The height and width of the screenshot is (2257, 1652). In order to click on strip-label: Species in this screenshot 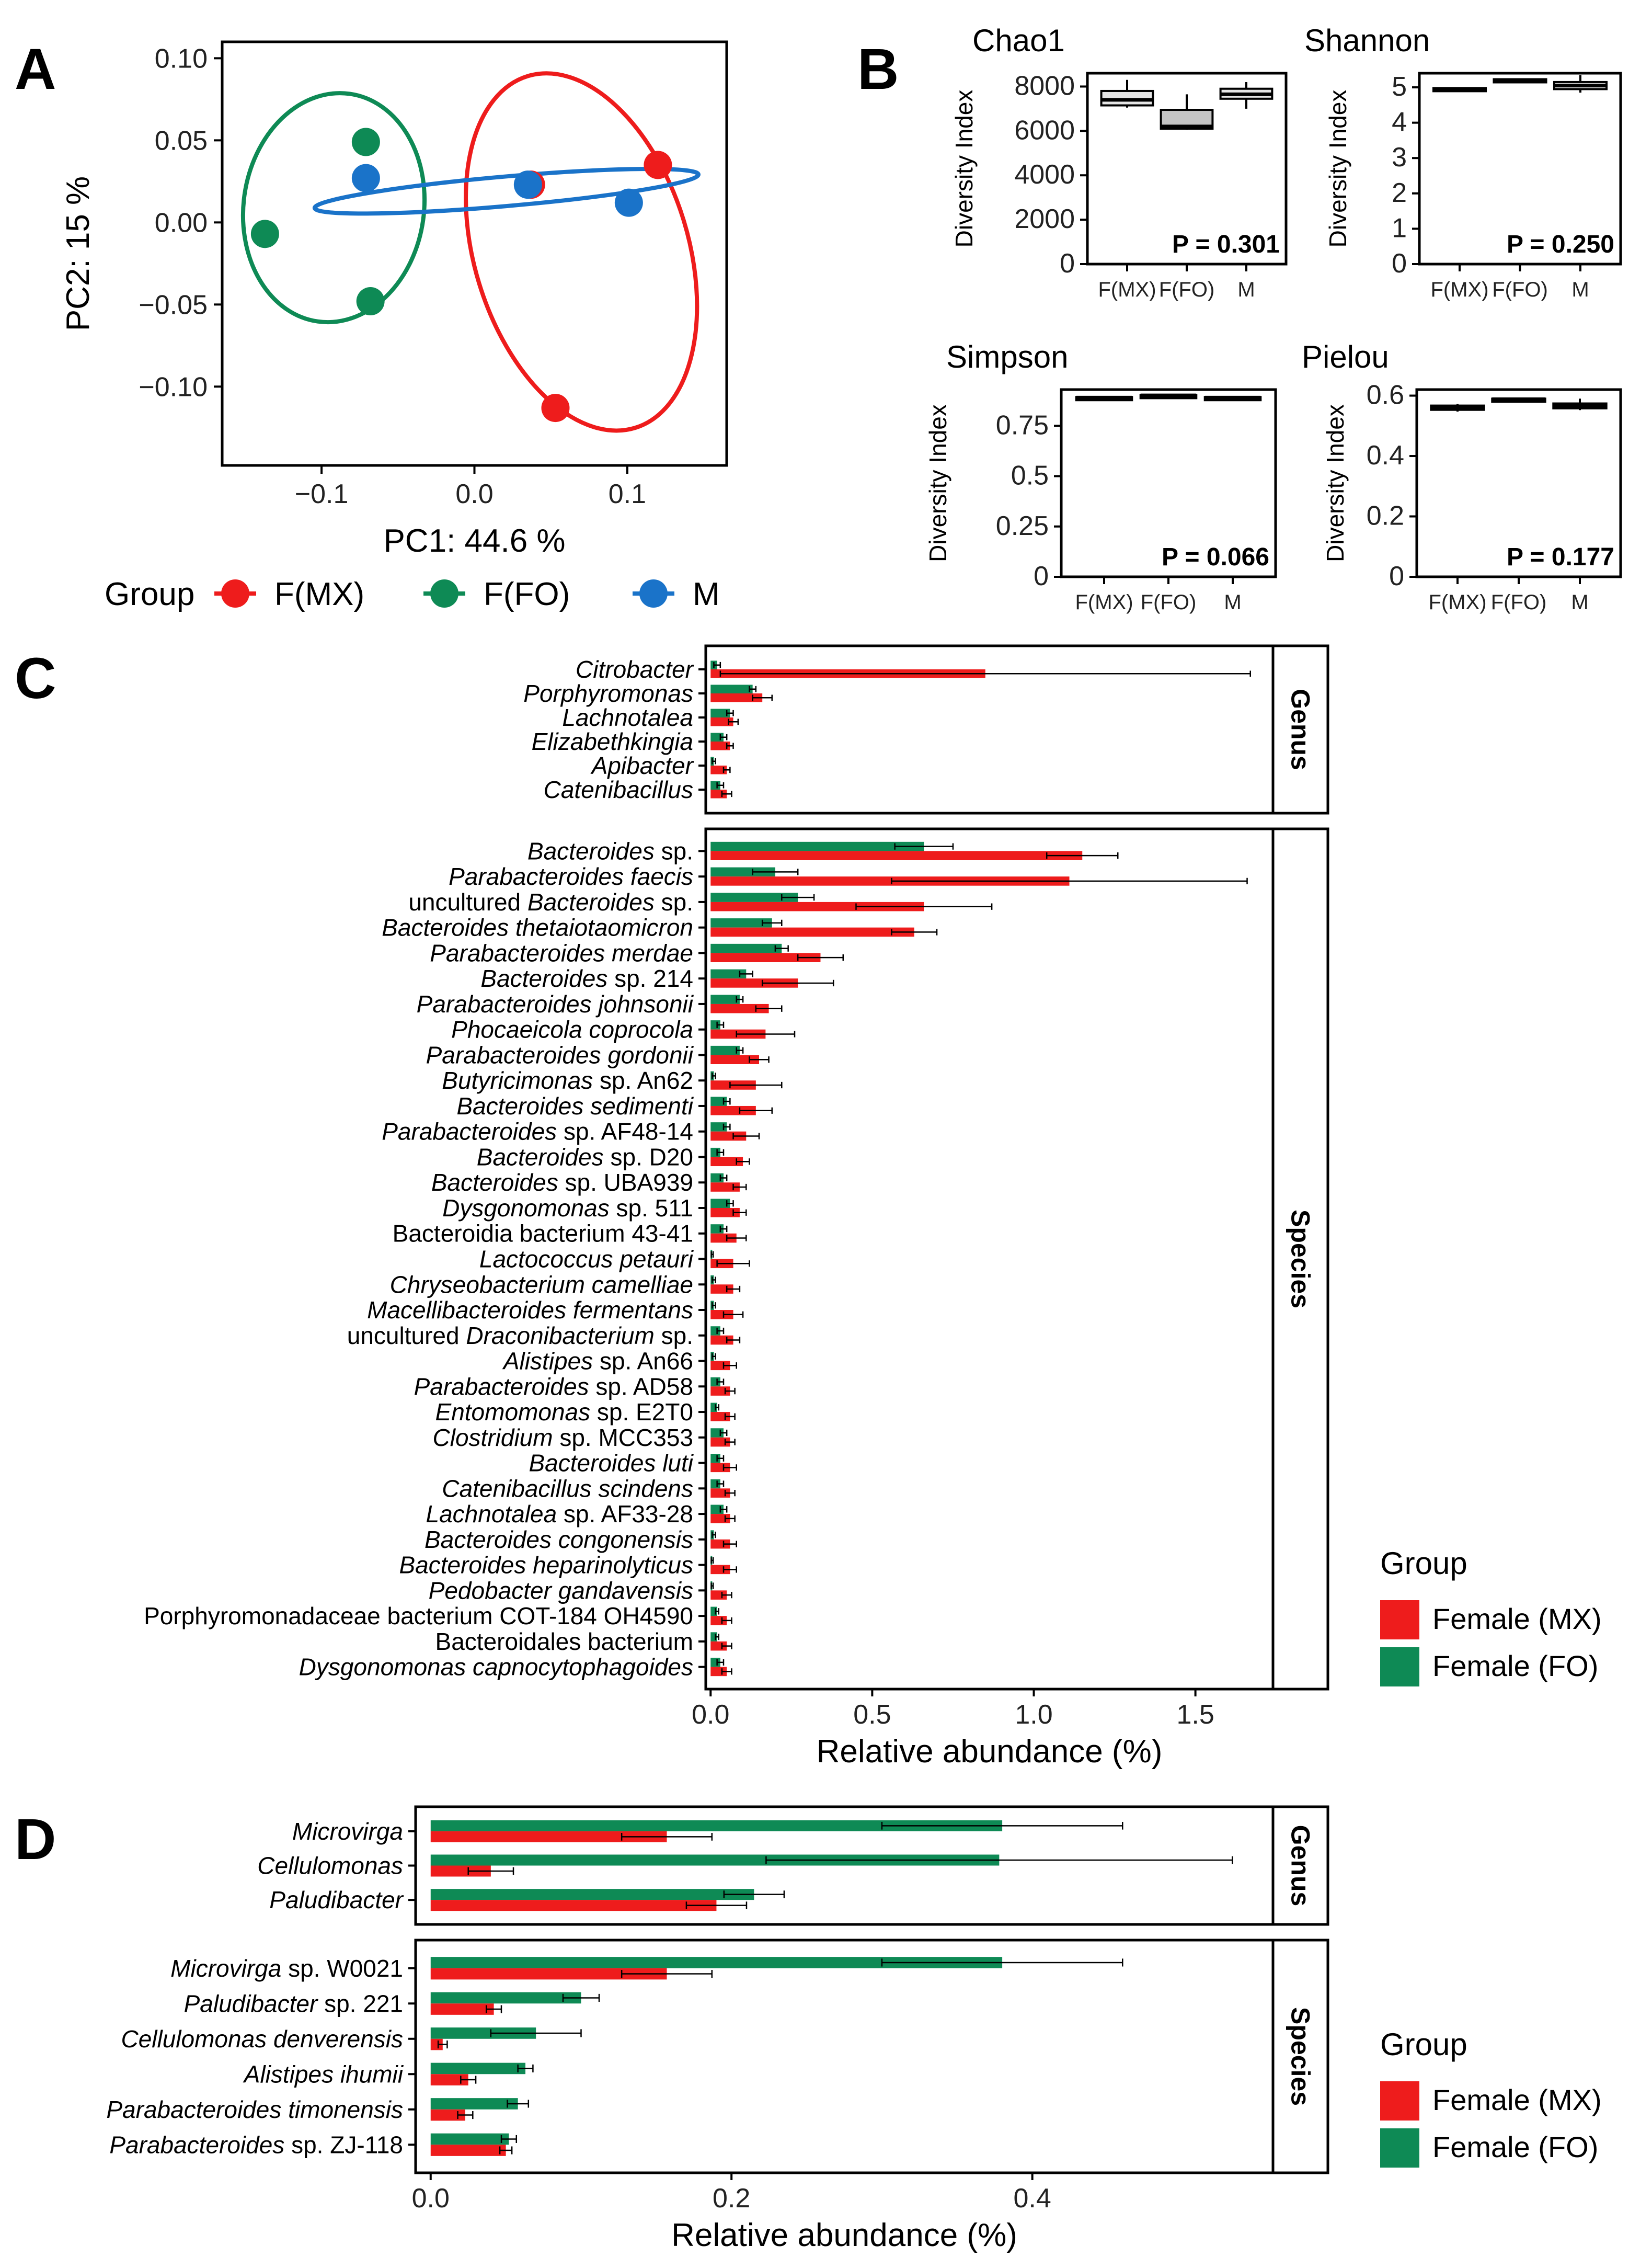, I will do `click(1301, 2056)`.